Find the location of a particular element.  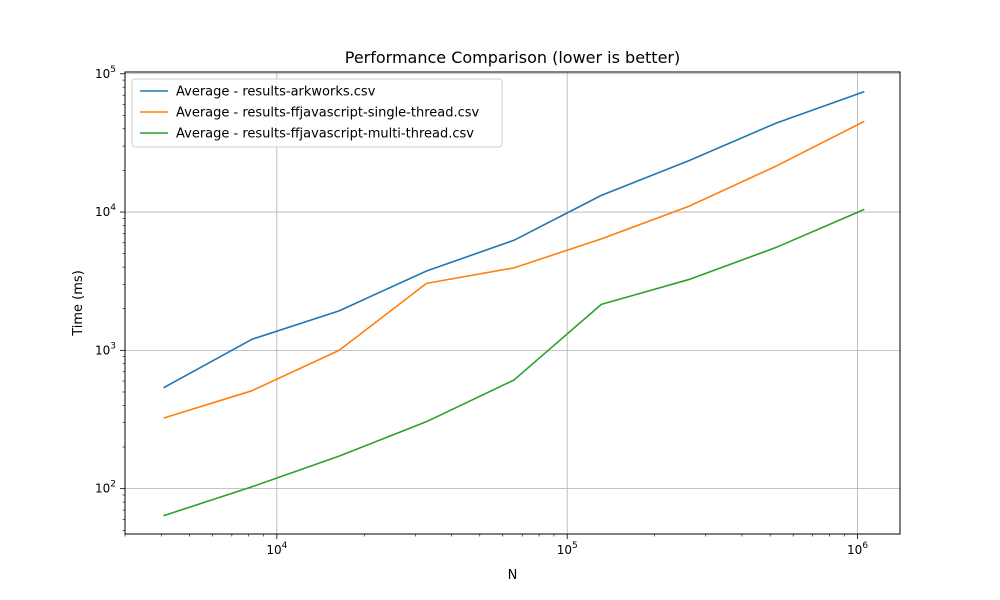

x-tick-label: 10⁴ is located at coordinates (276, 549).